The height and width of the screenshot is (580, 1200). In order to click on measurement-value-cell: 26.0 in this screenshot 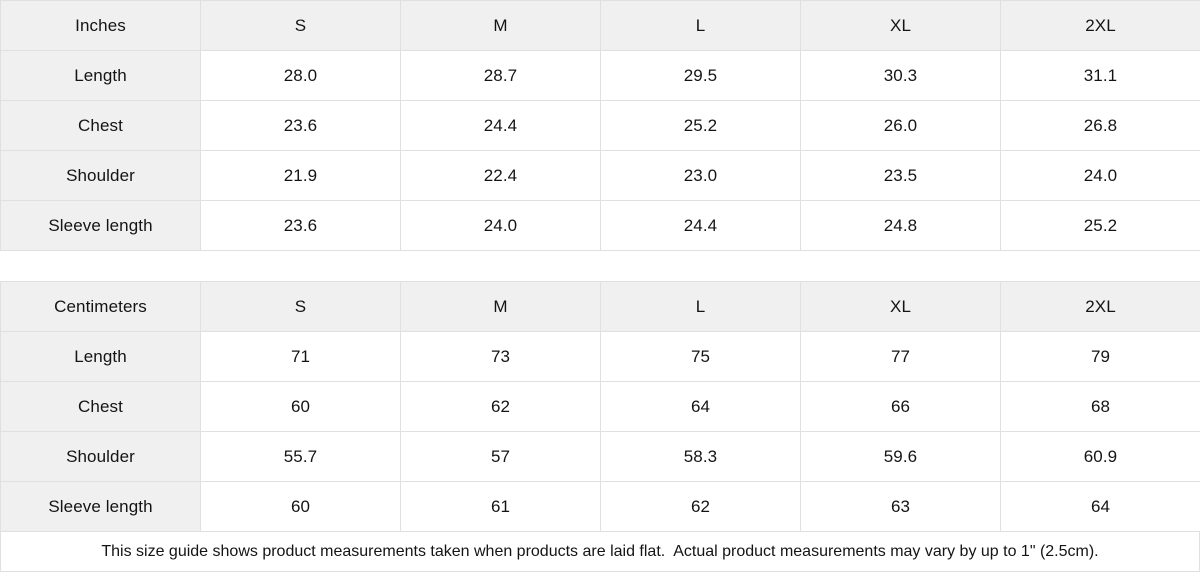, I will do `click(900, 125)`.